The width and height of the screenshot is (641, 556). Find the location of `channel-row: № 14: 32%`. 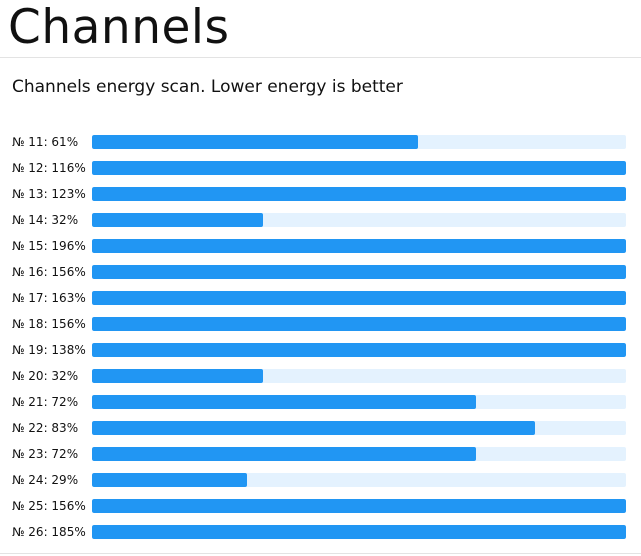

channel-row: № 14: 32% is located at coordinates (320, 225).